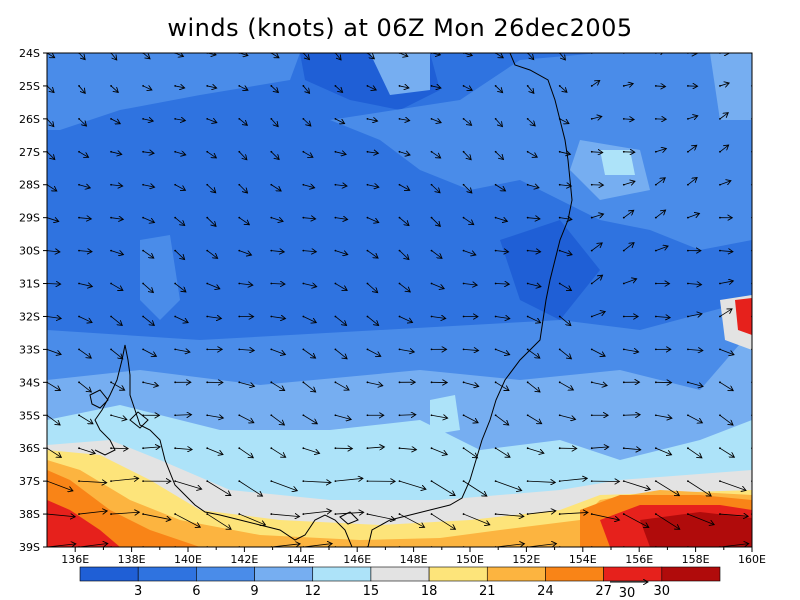 The height and width of the screenshot is (600, 800). I want to click on lat-tick-label: 27S, so click(29, 152).